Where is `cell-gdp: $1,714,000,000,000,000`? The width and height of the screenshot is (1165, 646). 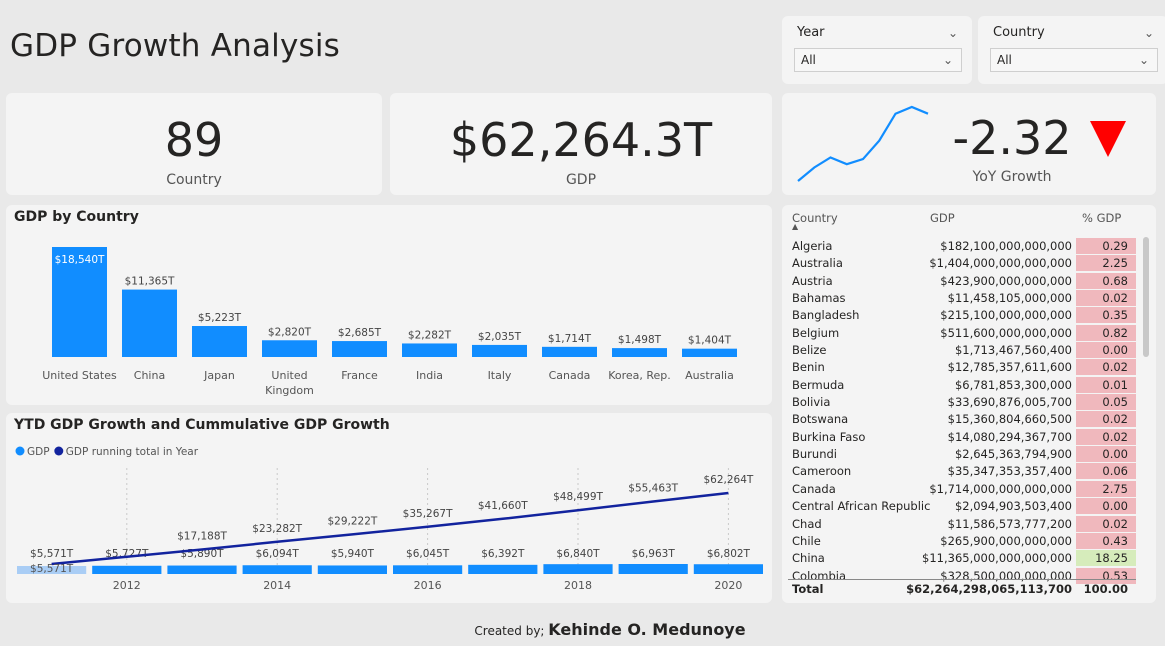 cell-gdp: $1,714,000,000,000,000 is located at coordinates (1000, 488).